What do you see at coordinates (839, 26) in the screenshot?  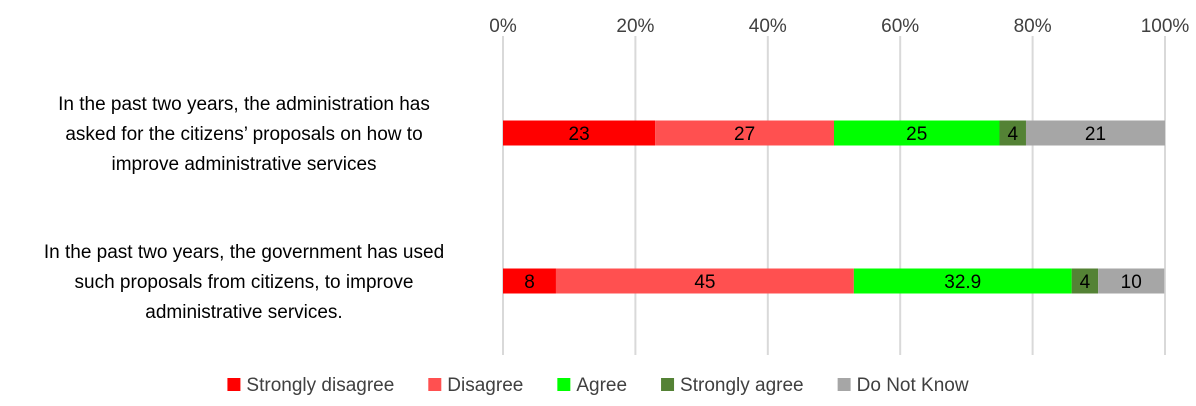 I see `x-axis-ticks: 0% 20% 40% 60% 80% 100%` at bounding box center [839, 26].